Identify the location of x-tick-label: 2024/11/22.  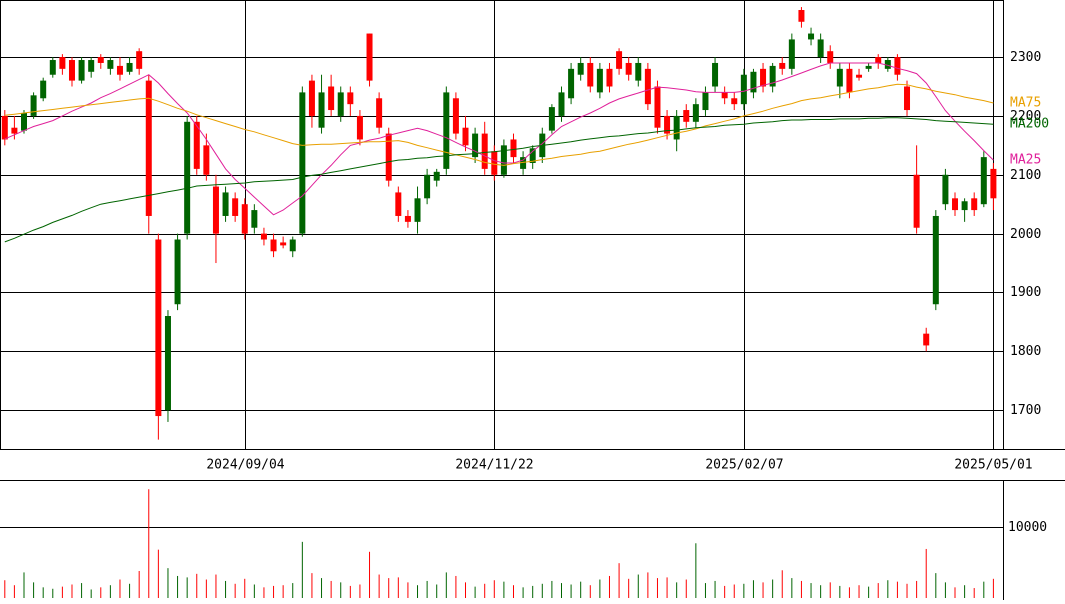
(494, 465).